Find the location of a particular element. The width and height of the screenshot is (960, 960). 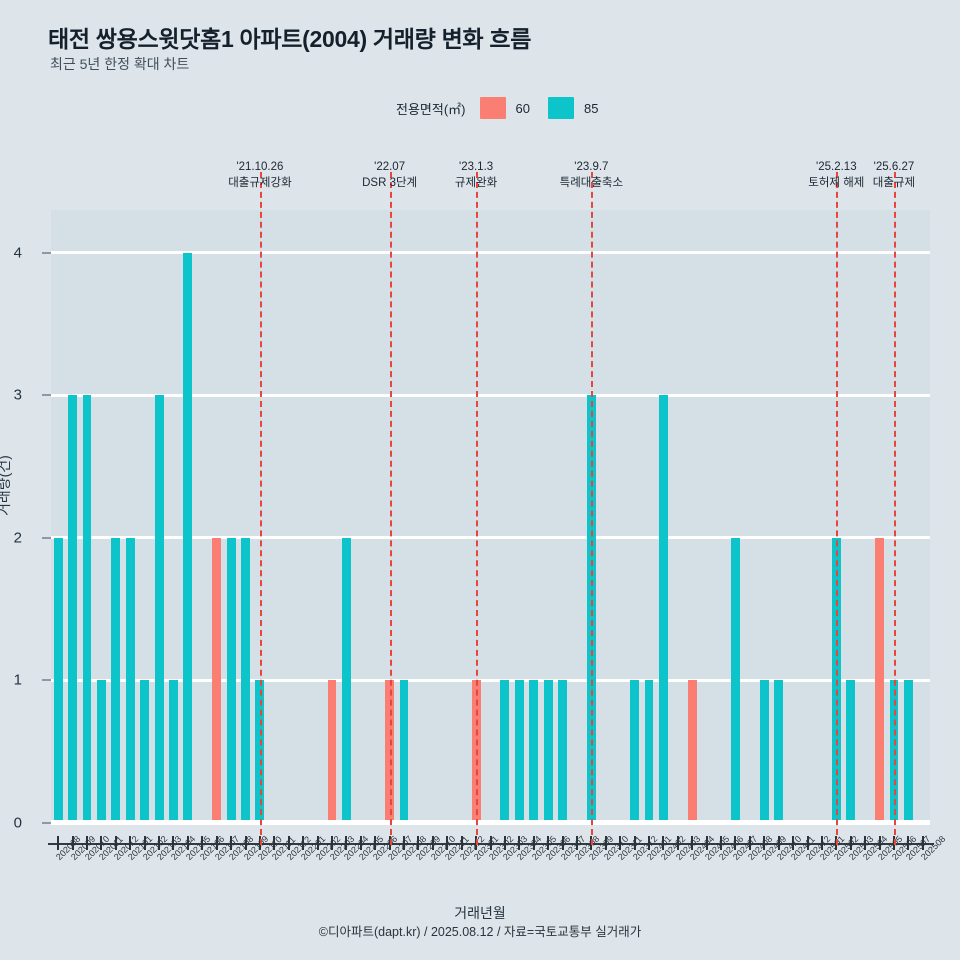

legend: 전용면적(㎡) 60 85 is located at coordinates (501, 108).